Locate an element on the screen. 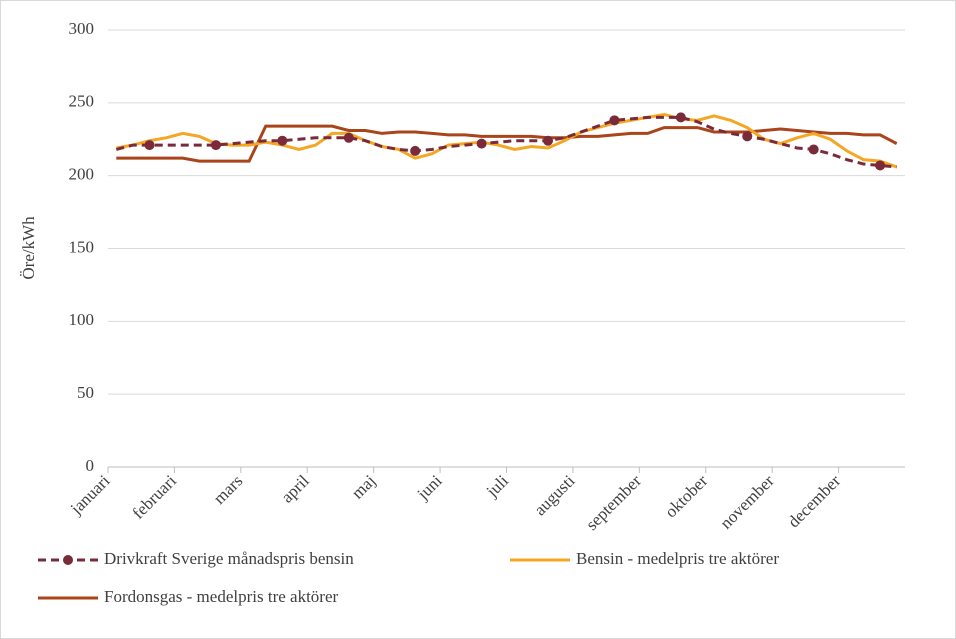 The height and width of the screenshot is (639, 956). y-tick-label: 200 is located at coordinates (82, 174).